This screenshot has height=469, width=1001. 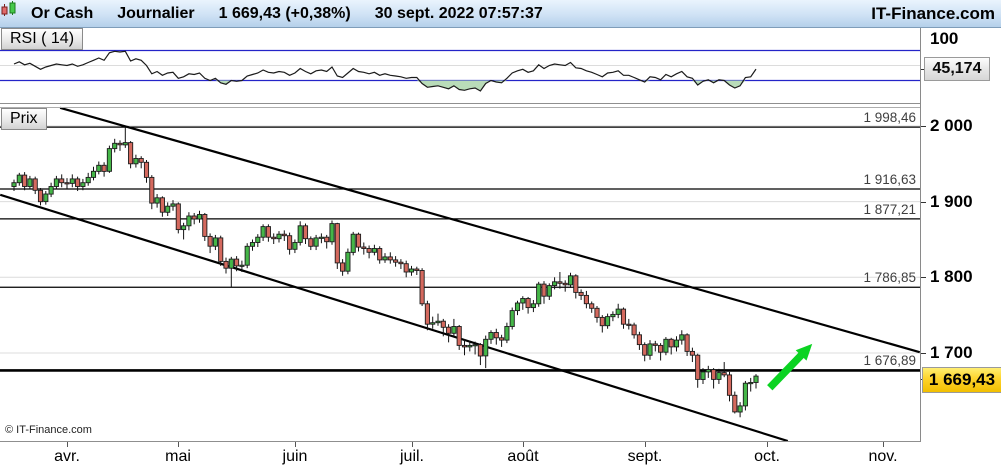 What do you see at coordinates (458, 13) in the screenshot?
I see `quote-datetime: 30 sept. 2022 07:57:37` at bounding box center [458, 13].